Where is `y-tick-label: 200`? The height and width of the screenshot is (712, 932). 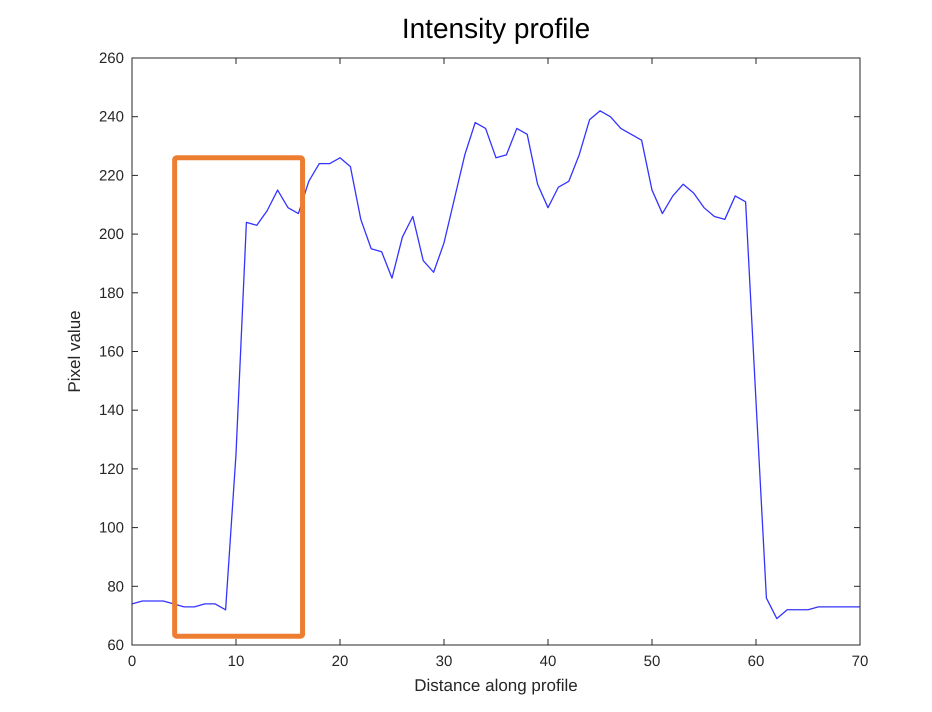
y-tick-label: 200 is located at coordinates (111, 235).